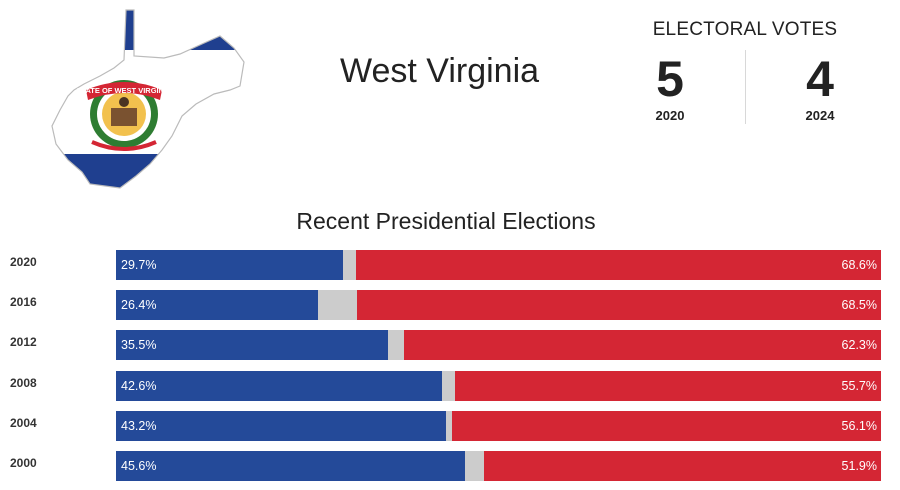  Describe the element at coordinates (745, 29) in the screenshot. I see `electoral-votes-title: ELECTORAL VOTES` at that location.